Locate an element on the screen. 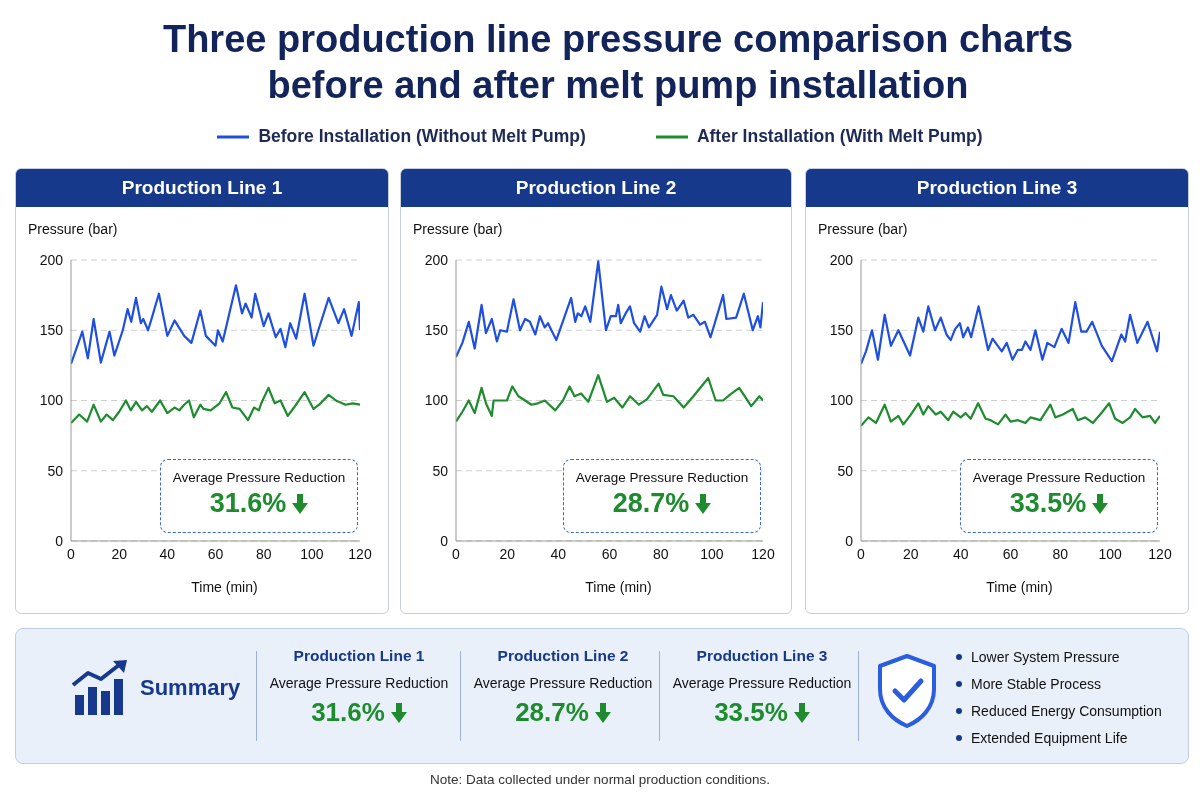 This screenshot has width=1200, height=800. text: 31.6% is located at coordinates (348, 712).